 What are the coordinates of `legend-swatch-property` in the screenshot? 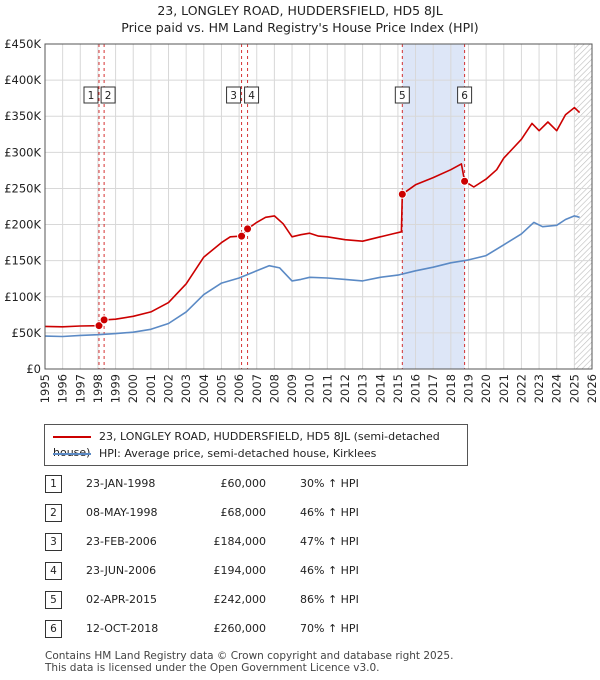 It's located at (72, 437).